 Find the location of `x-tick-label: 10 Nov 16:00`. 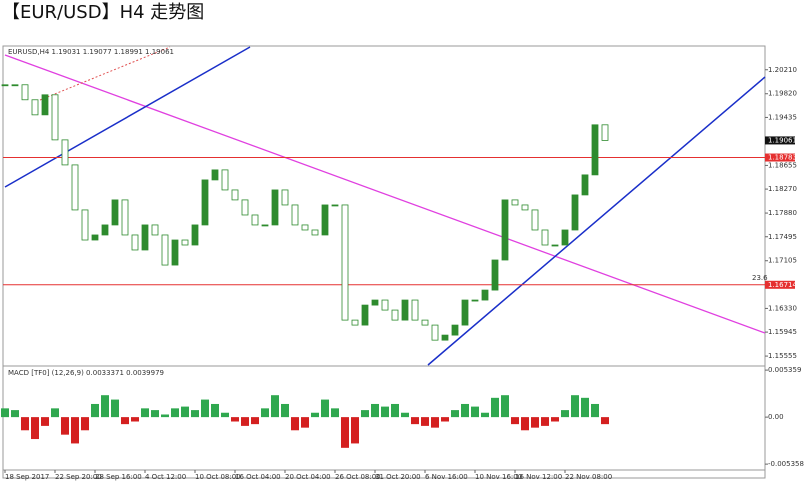

x-tick-label: 10 Nov 16:00 is located at coordinates (498, 477).